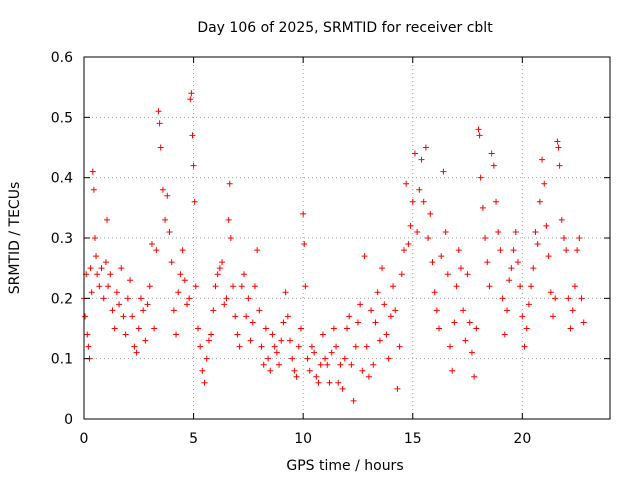 The height and width of the screenshot is (480, 640). I want to click on x-axis-label: GPS time / hours, so click(344, 466).